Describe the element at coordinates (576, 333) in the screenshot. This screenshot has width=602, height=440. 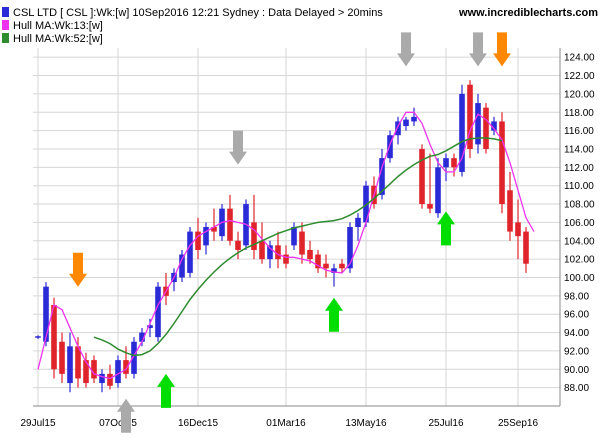
I see `y-tick-label: 94.00` at that location.